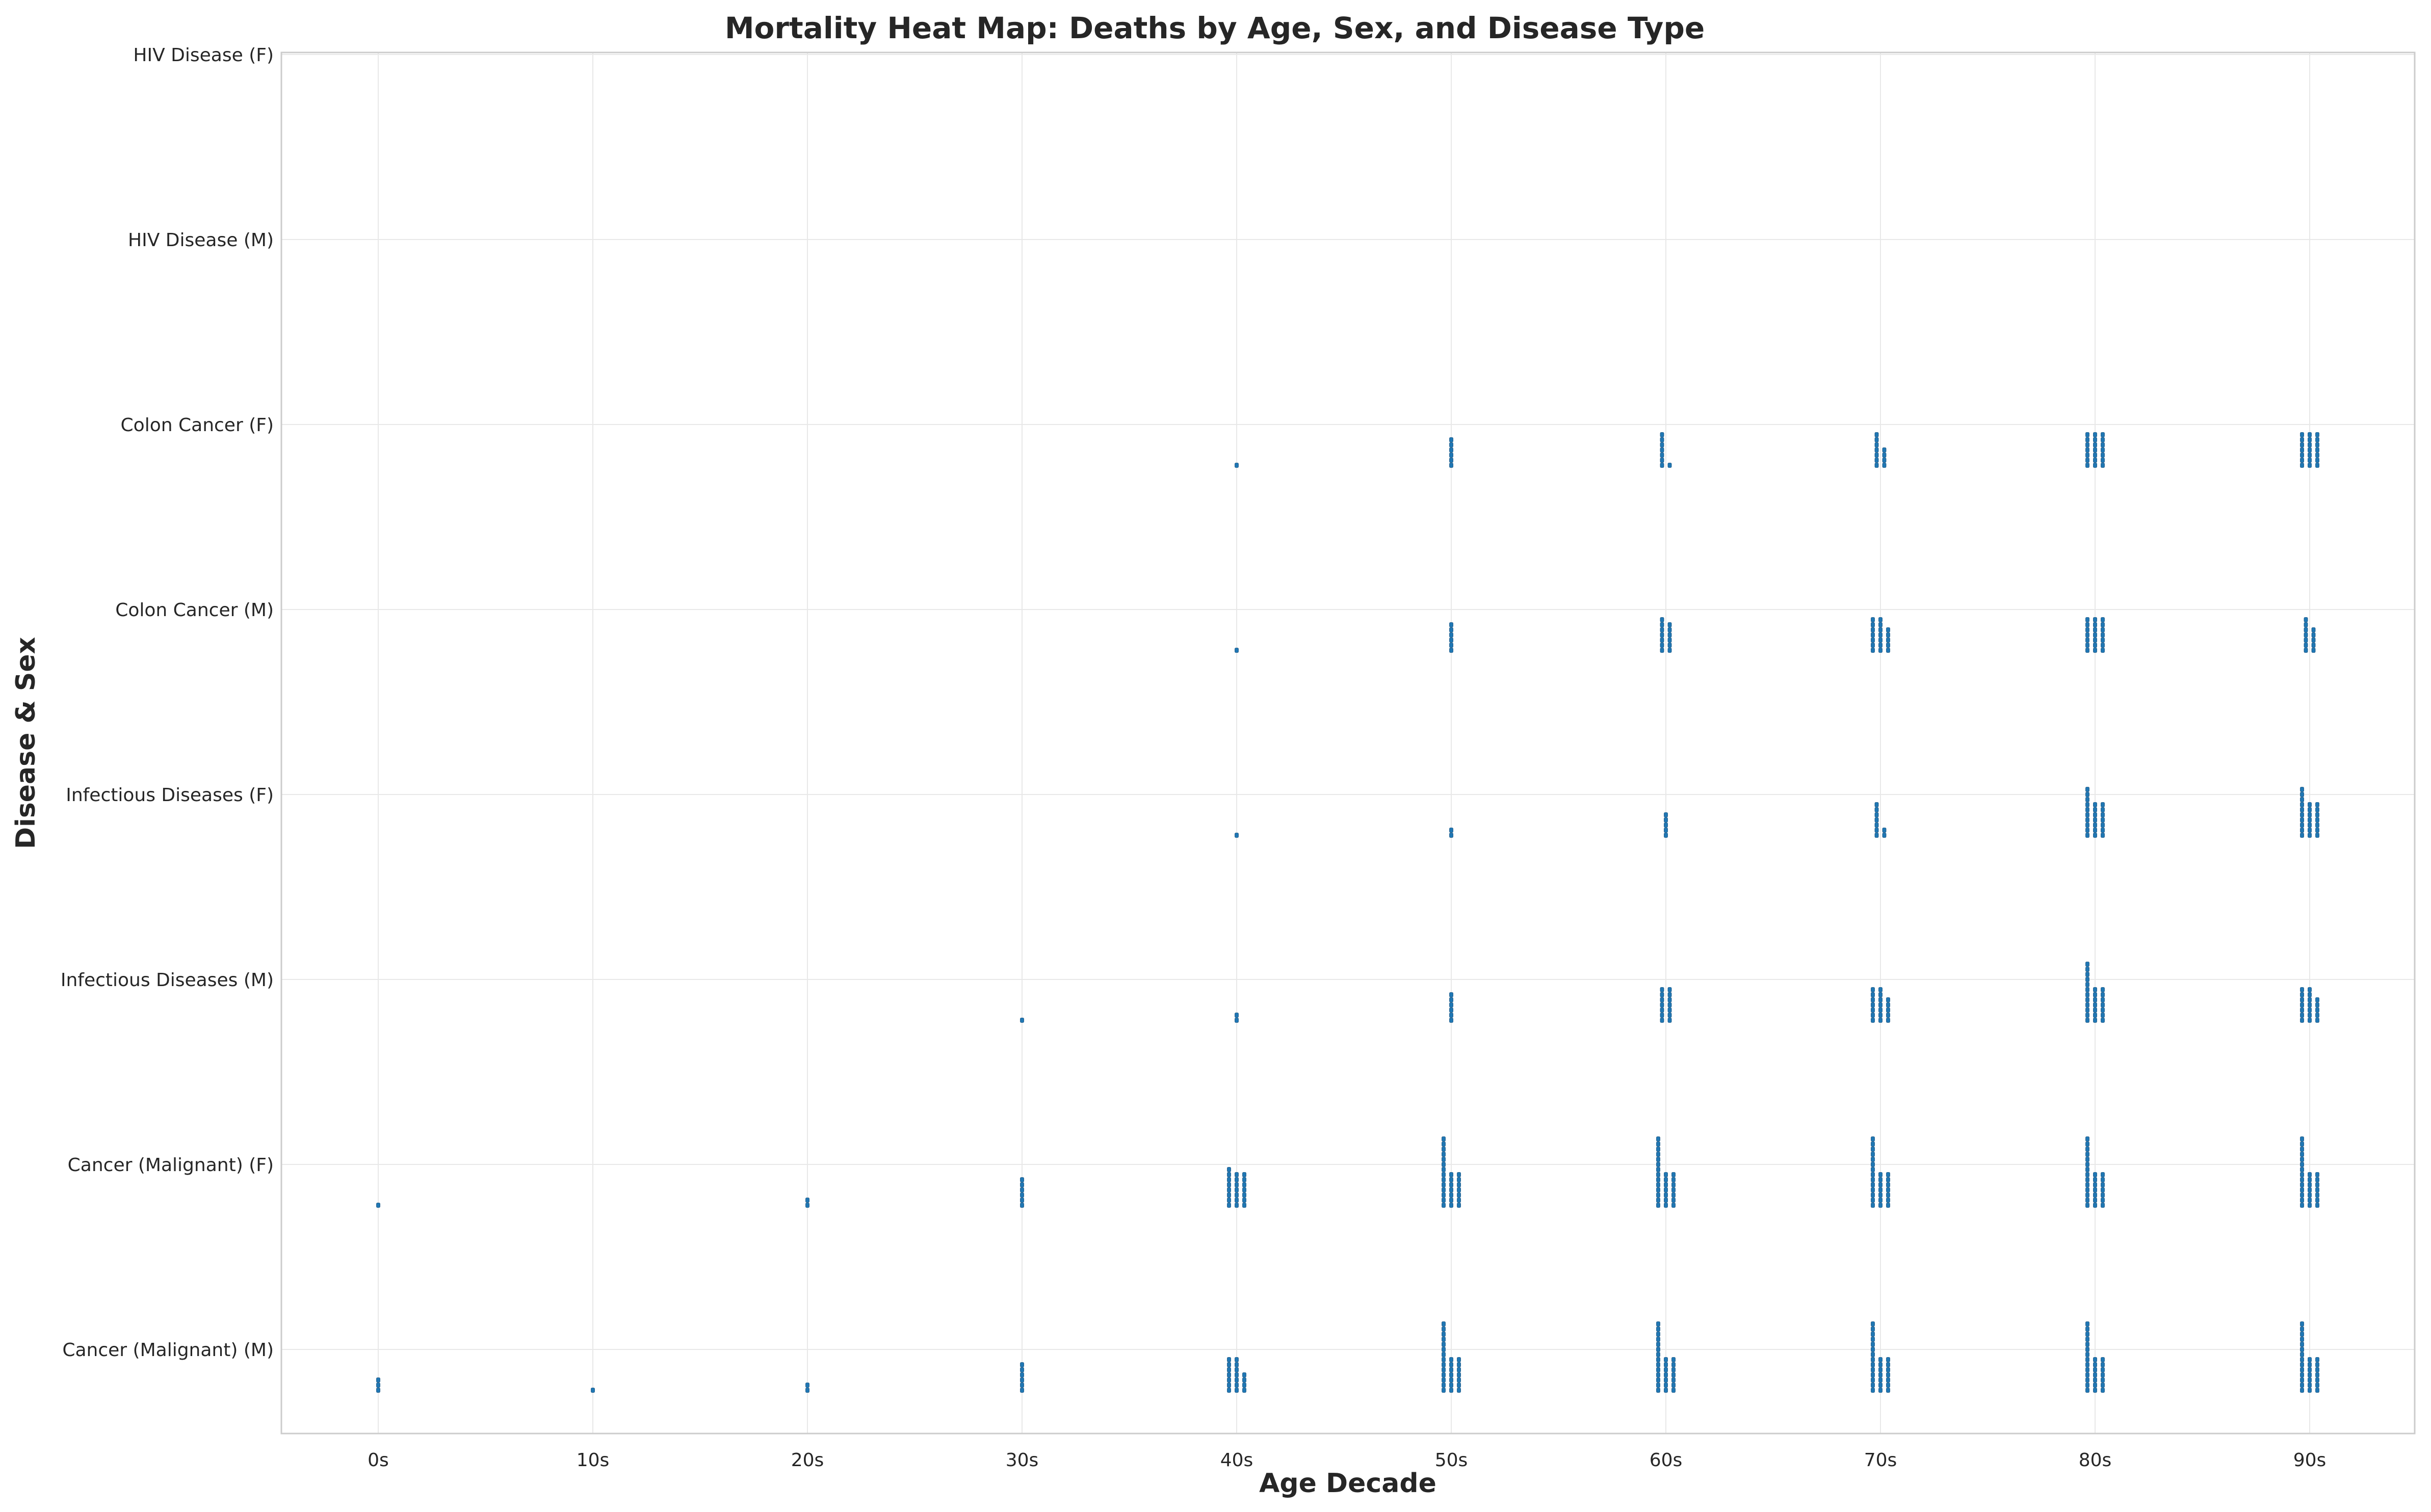 This screenshot has height=1512, width=2431. What do you see at coordinates (1347, 1460) in the screenshot?
I see `x-tick-labels: 0s 10s 20s 30s 40s 50s 60s 70s 80s 90s` at bounding box center [1347, 1460].